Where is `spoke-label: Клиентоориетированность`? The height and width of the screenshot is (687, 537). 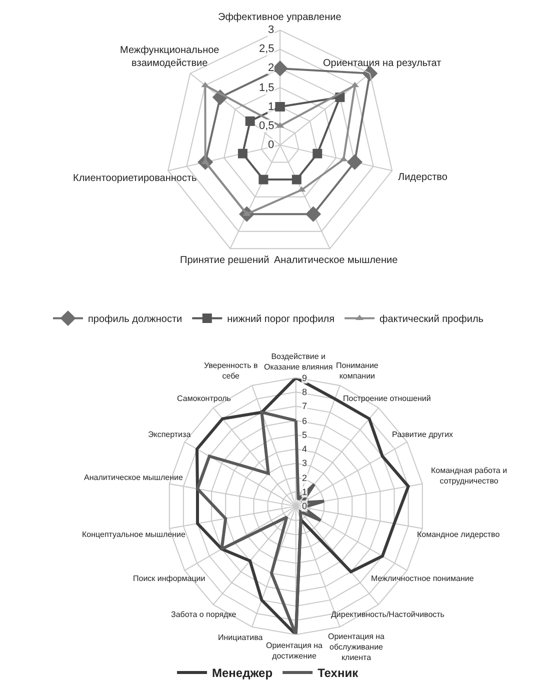 spoke-label: Клиентоориетированность is located at coordinates (135, 178).